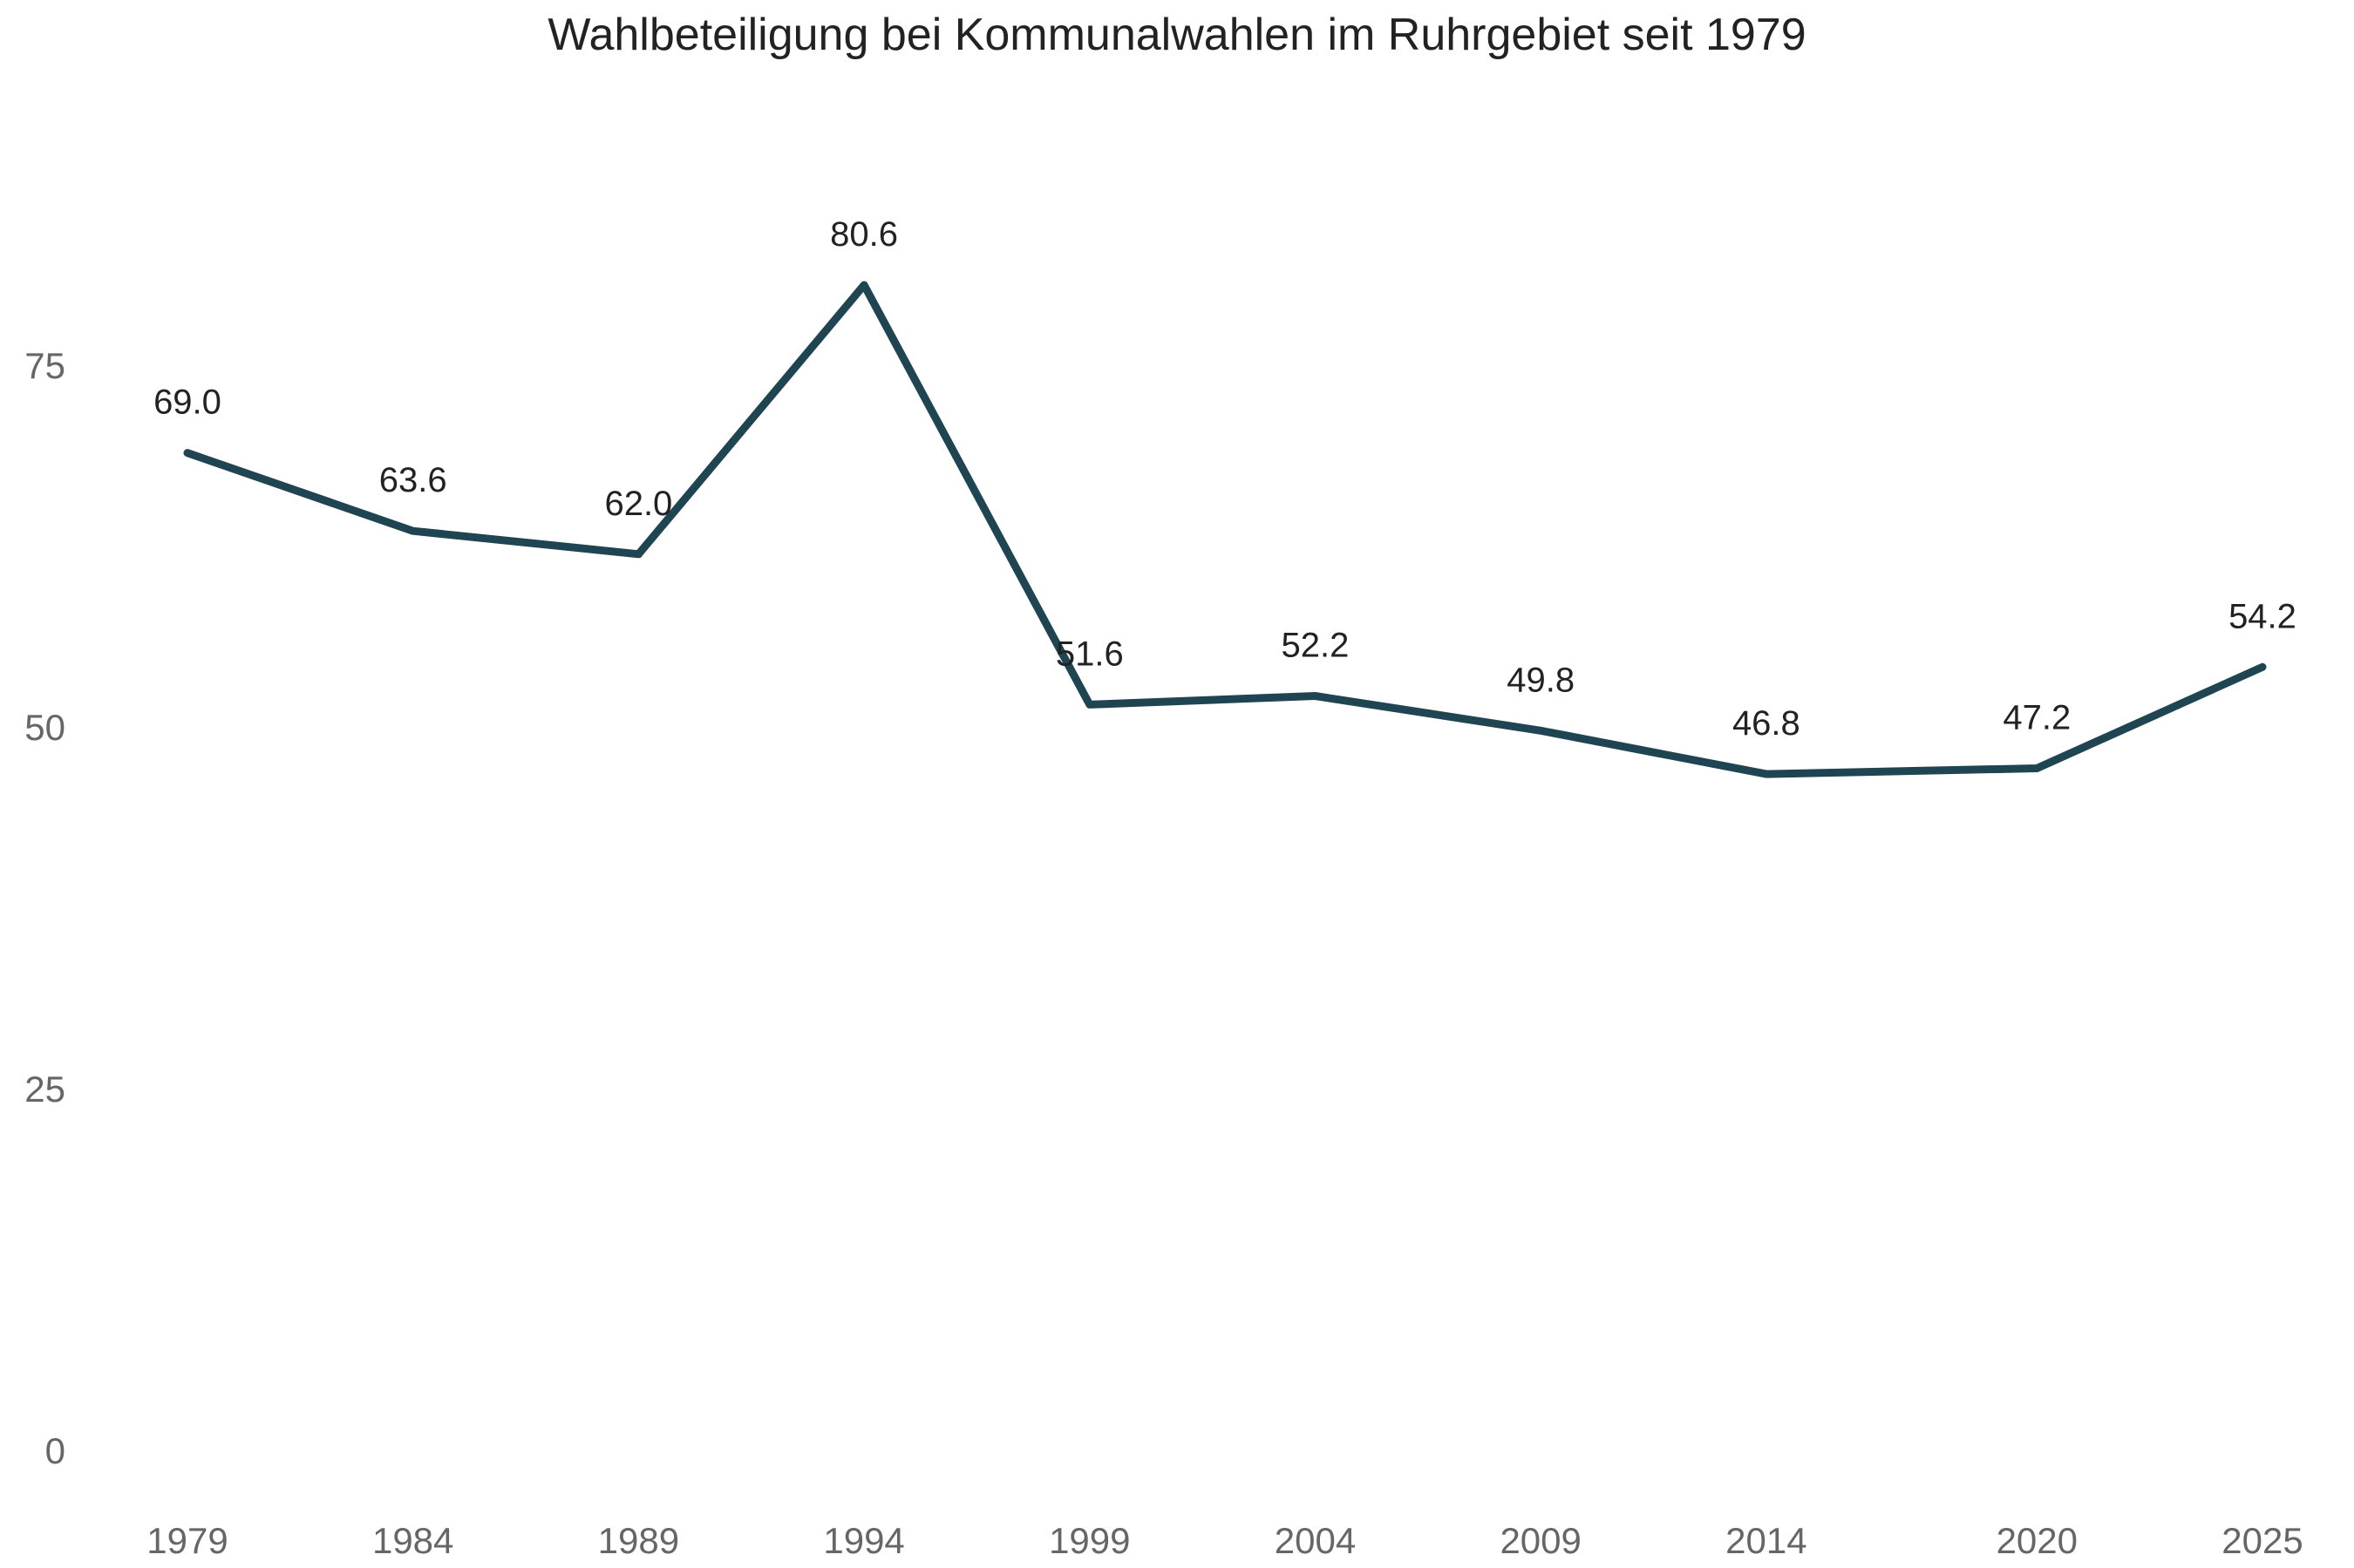  What do you see at coordinates (1765, 1540) in the screenshot?
I see `x-tick-label: 2014` at bounding box center [1765, 1540].